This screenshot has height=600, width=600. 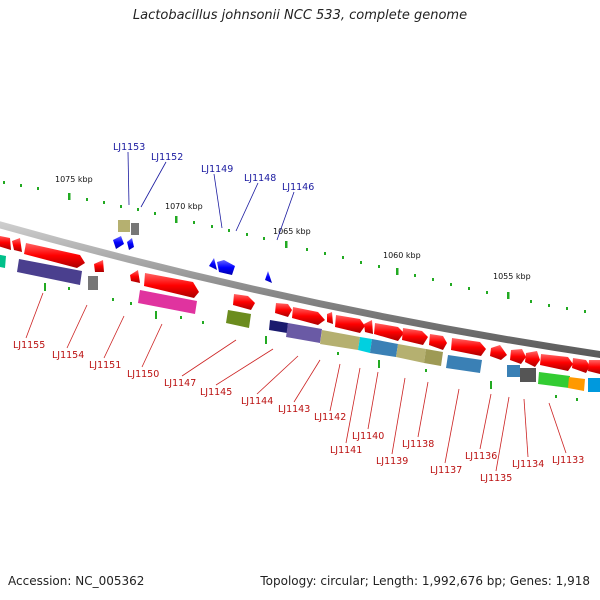 I want to click on gene-label: LJ1135, so click(x=496, y=478).